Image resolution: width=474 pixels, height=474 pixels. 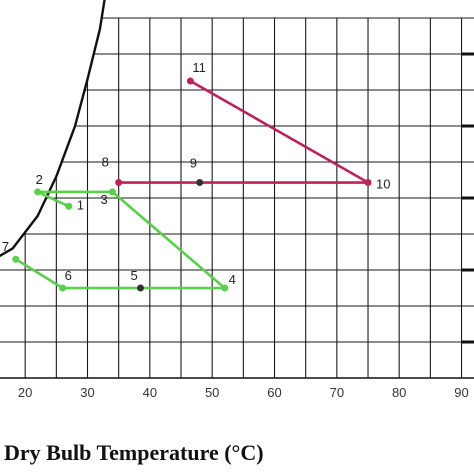 I want to click on x-tick-label: 30, so click(x=87, y=392).